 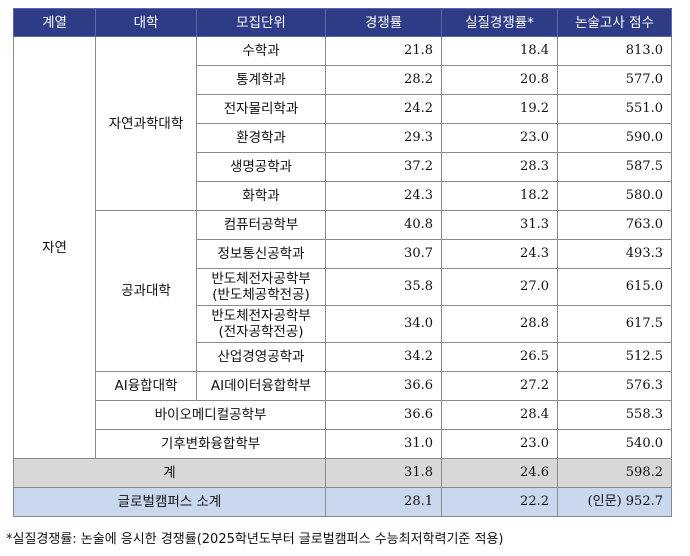 What do you see at coordinates (614, 196) in the screenshot?
I see `score-cell: 580.0` at bounding box center [614, 196].